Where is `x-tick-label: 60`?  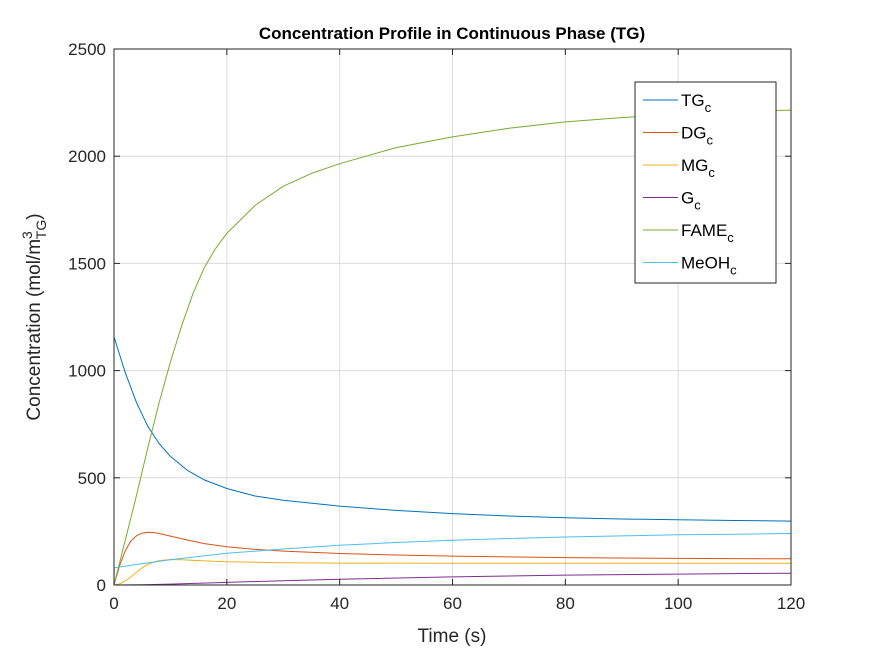
x-tick-label: 60 is located at coordinates (452, 603).